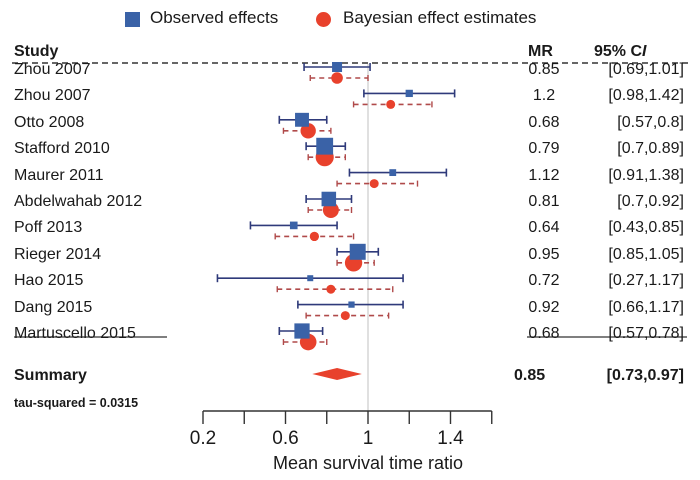 This screenshot has width=700, height=480. I want to click on summary-ci: [0.73,0.97], so click(645, 375).